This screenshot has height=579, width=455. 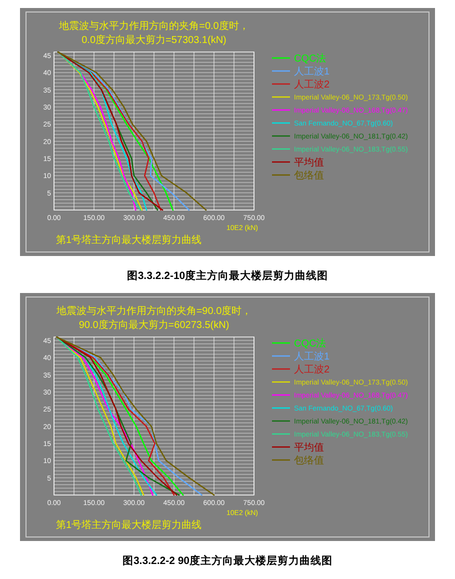 I want to click on subtitle: 0.0度方向最大剪力=57303.1(kN), so click(x=154, y=40).